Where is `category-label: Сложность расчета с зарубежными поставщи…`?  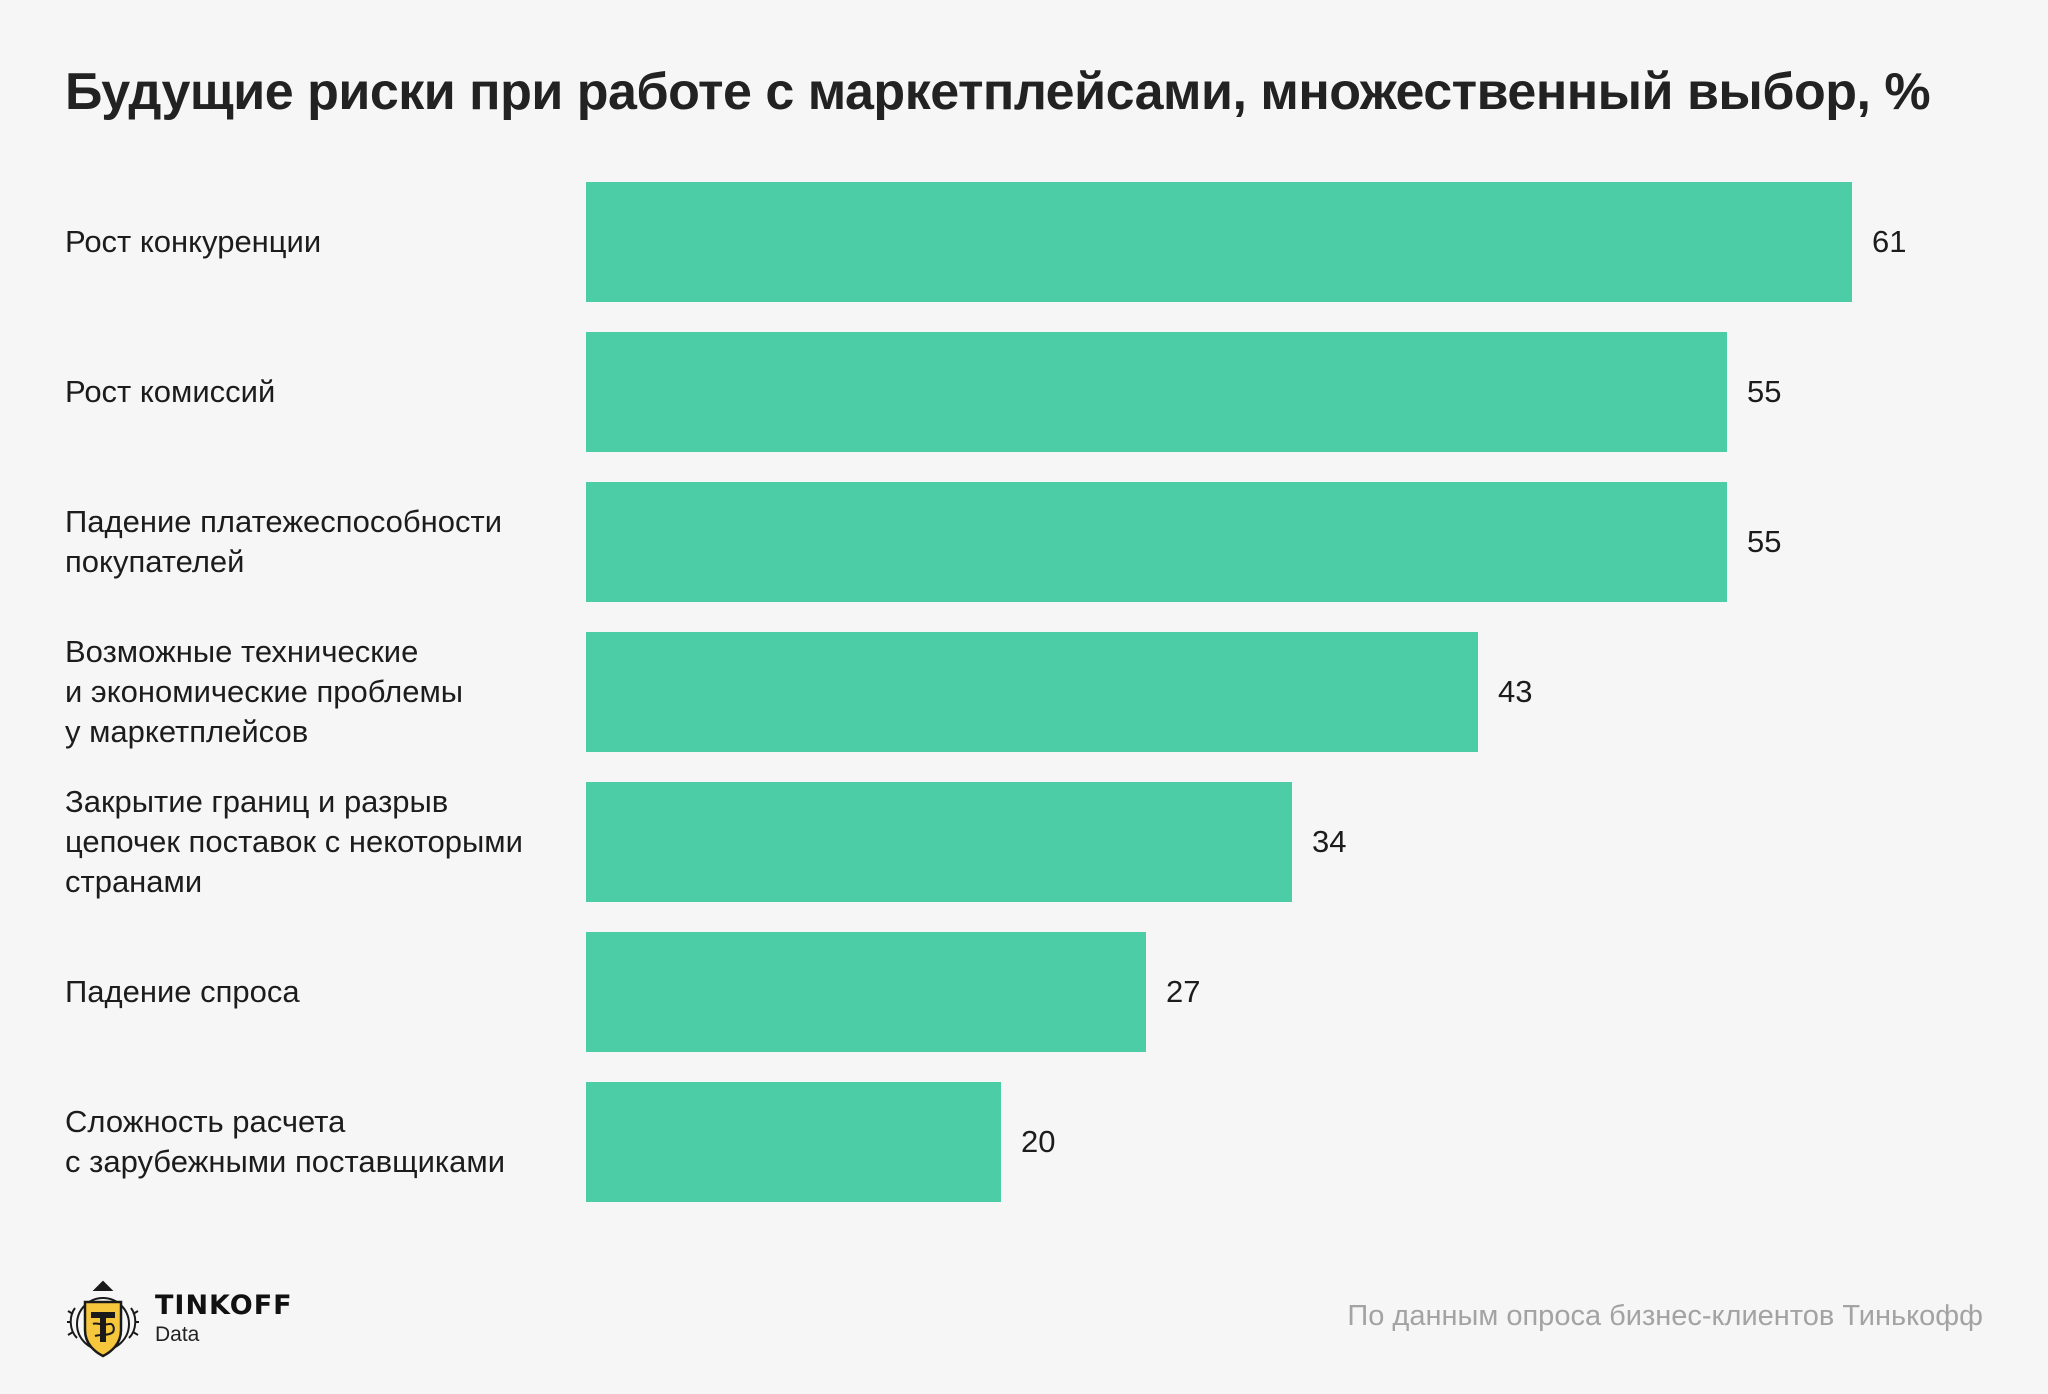
category-label: Сложность расчета с зарубежными поставщи… is located at coordinates (285, 1141).